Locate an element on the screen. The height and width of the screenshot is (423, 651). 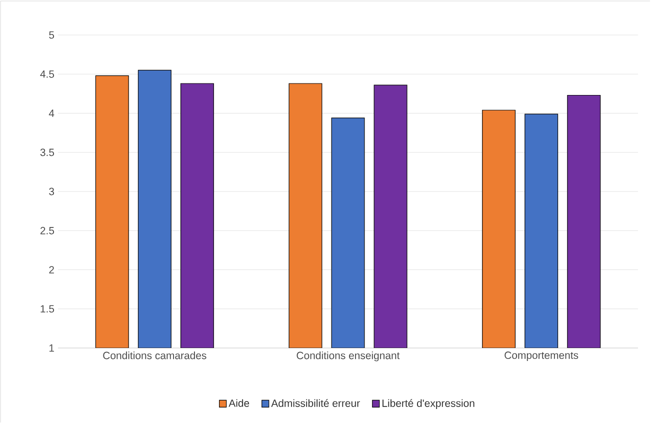
x-tick-label: Comportements is located at coordinates (541, 356).